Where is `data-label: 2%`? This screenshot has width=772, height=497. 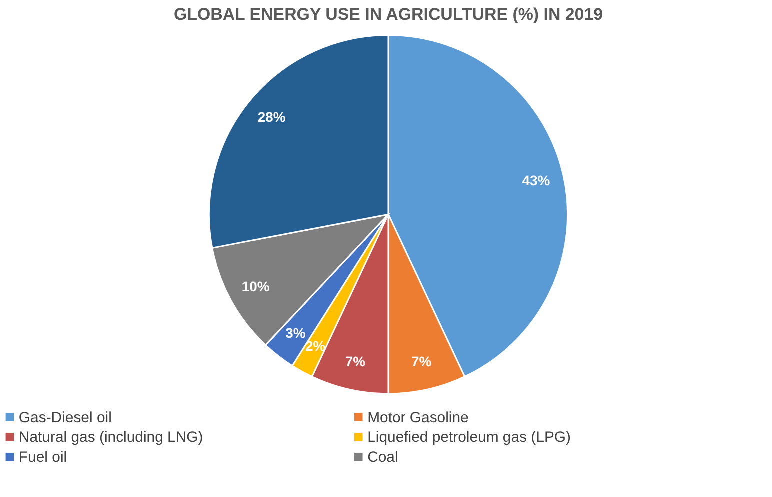
data-label: 2% is located at coordinates (315, 346).